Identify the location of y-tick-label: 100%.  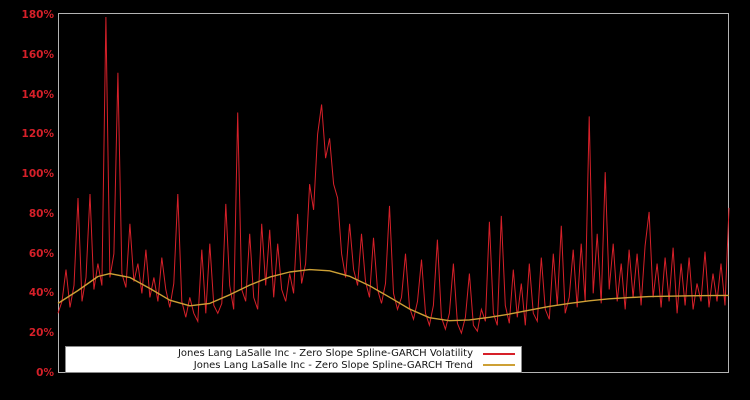
(37, 174).